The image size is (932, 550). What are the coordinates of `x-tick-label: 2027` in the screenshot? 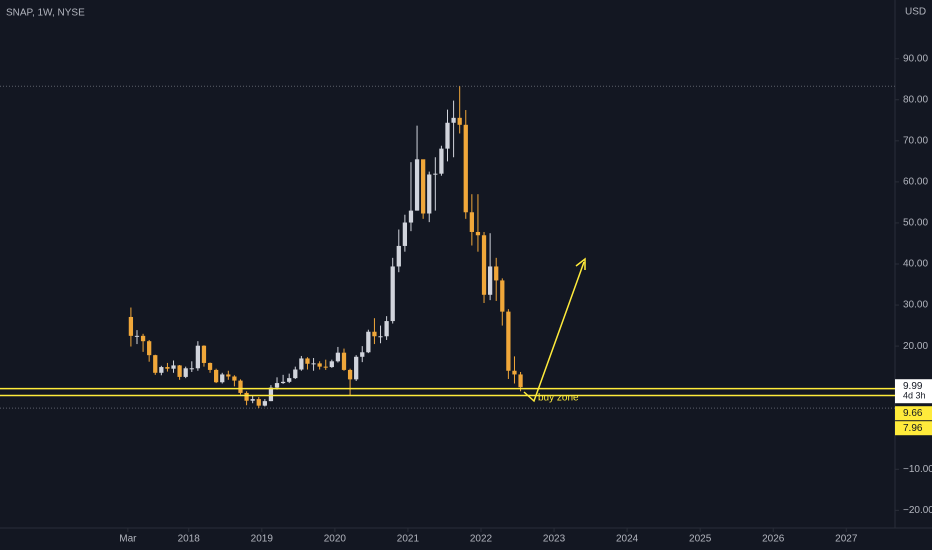 It's located at (846, 539).